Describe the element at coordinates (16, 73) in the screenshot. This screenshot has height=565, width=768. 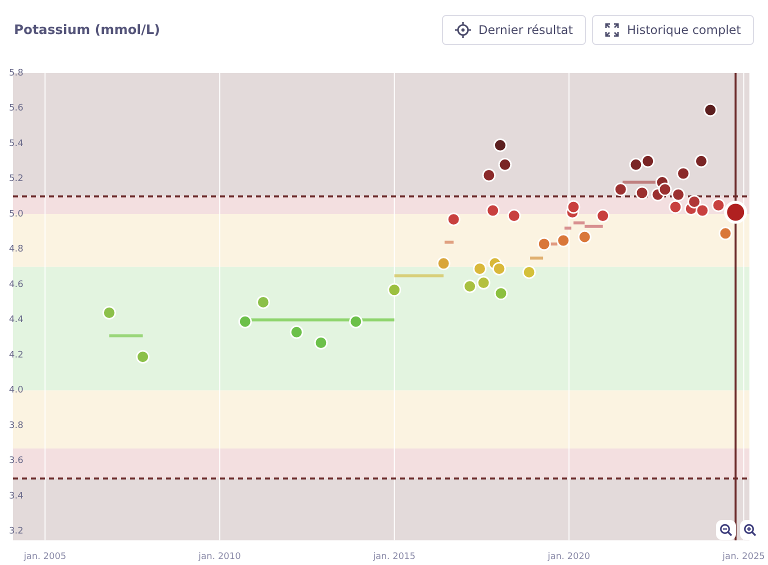
I see `y-tick-label: 5.8` at that location.